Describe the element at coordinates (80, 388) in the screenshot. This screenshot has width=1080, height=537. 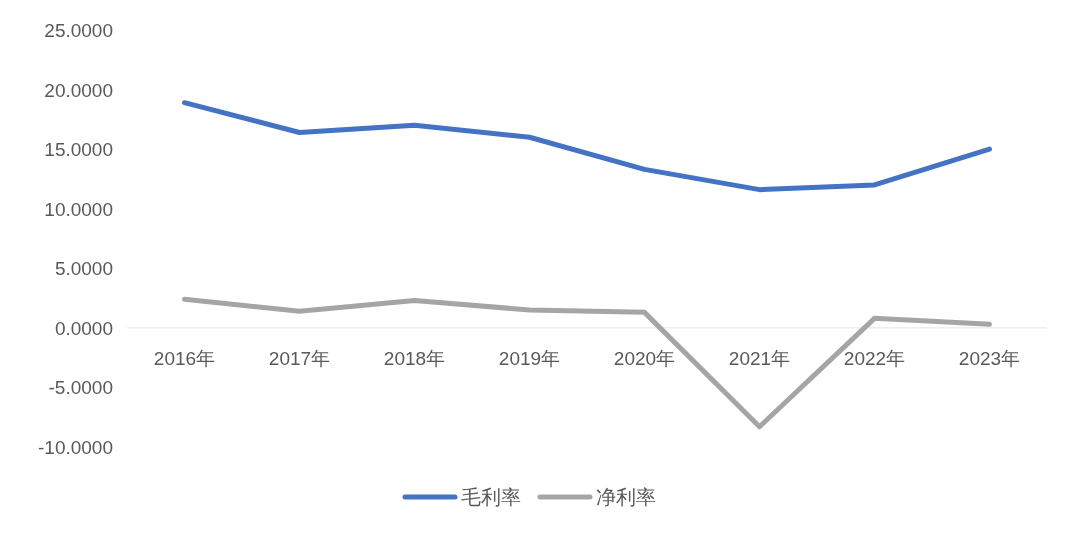
I see `y-tick-label: -5.0000` at that location.